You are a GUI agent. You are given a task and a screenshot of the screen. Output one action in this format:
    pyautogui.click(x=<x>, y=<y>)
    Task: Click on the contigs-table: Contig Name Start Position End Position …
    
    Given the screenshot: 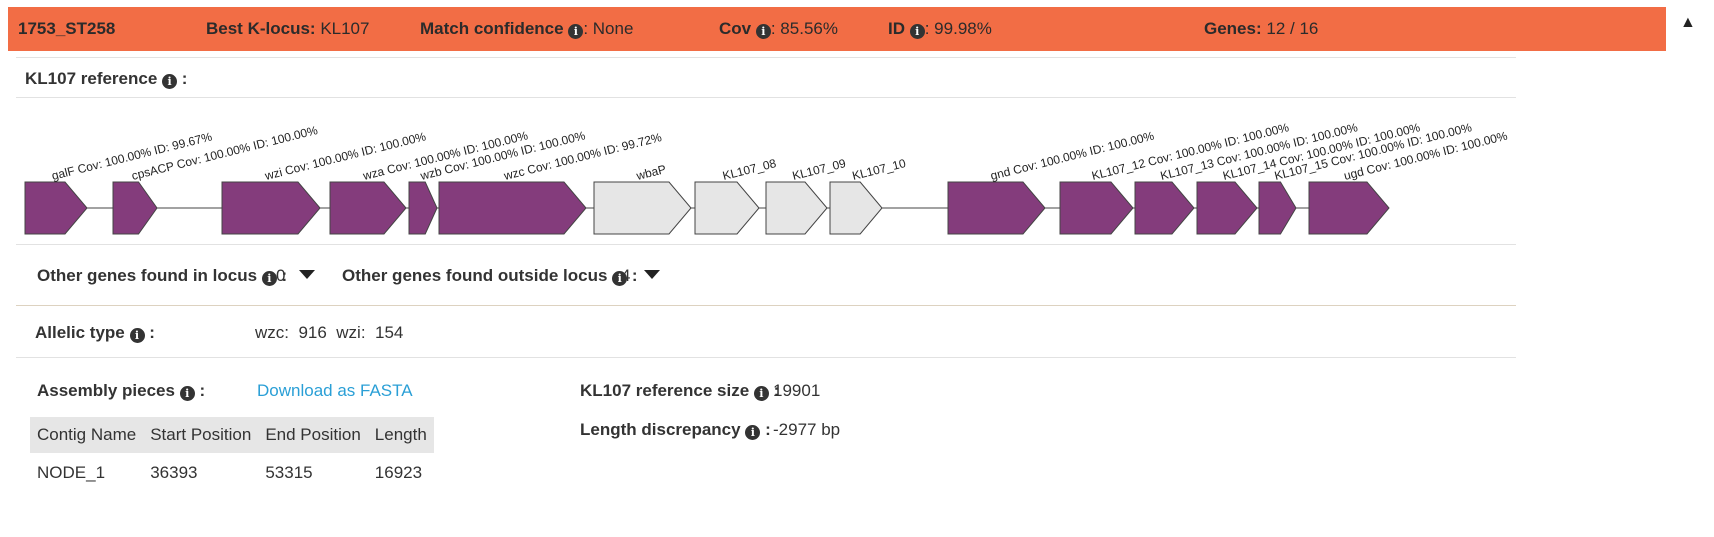 What is the action you would take?
    pyautogui.click(x=232, y=455)
    